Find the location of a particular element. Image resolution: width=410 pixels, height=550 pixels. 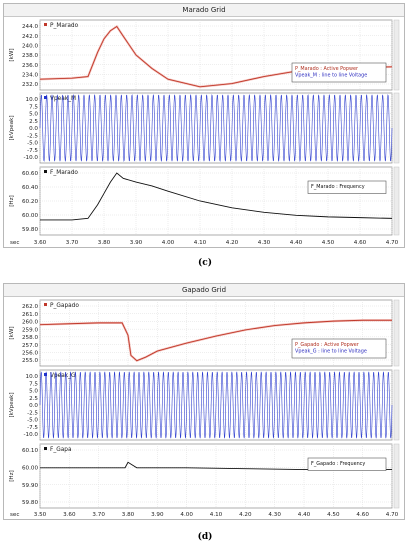

window-title: Marado Grid is located at coordinates (204, 10).